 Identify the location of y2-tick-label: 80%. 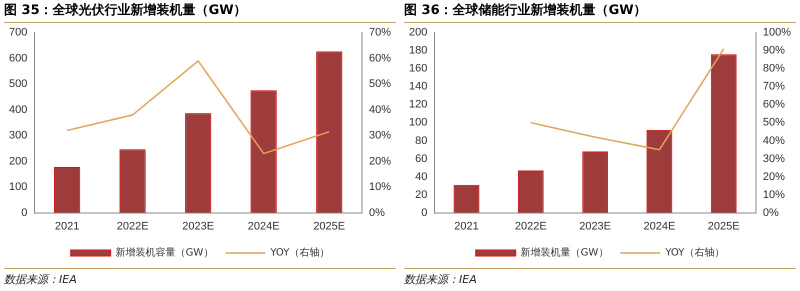
(774, 68).